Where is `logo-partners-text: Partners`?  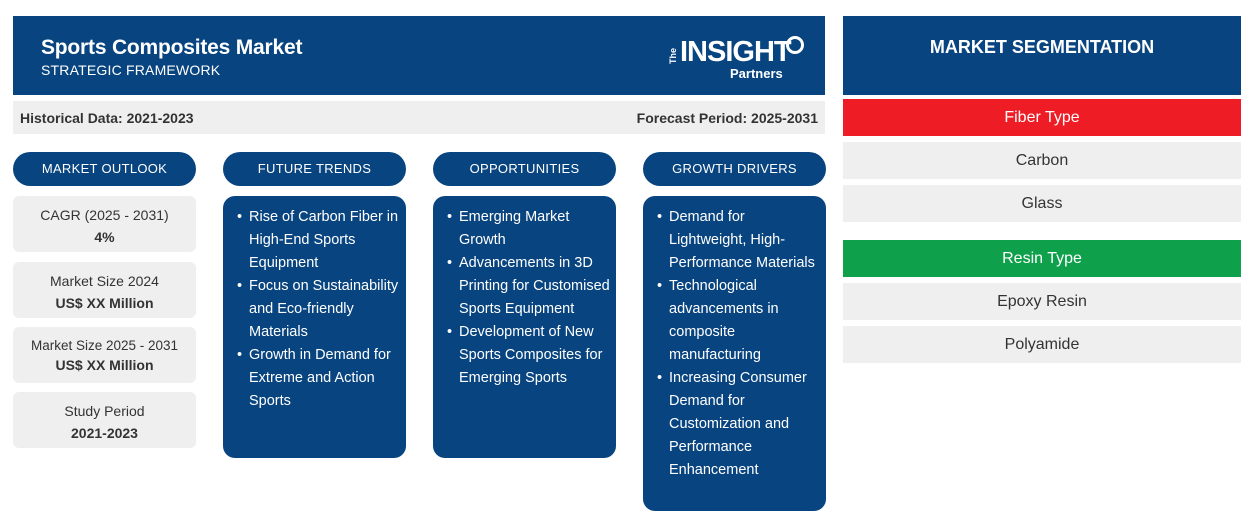
logo-partners-text: Partners is located at coordinates (756, 73).